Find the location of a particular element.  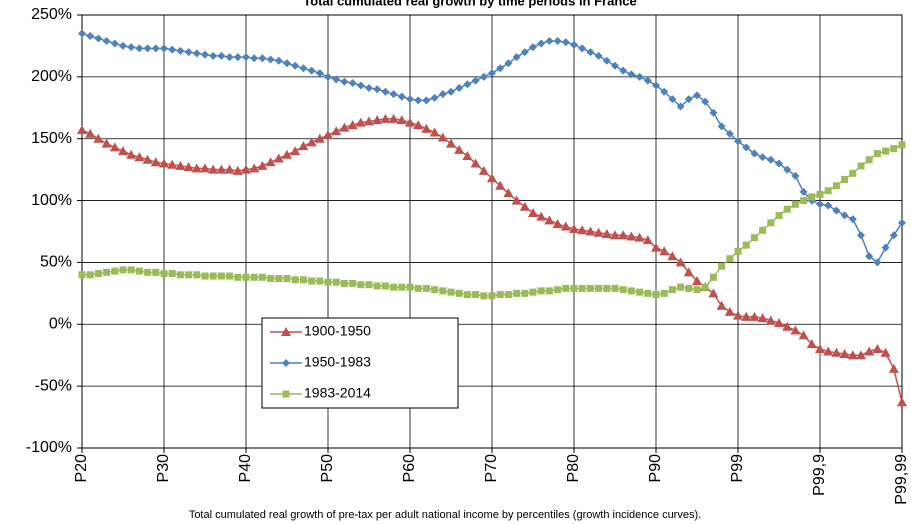

y-tick-label: 50% is located at coordinates (56, 262).